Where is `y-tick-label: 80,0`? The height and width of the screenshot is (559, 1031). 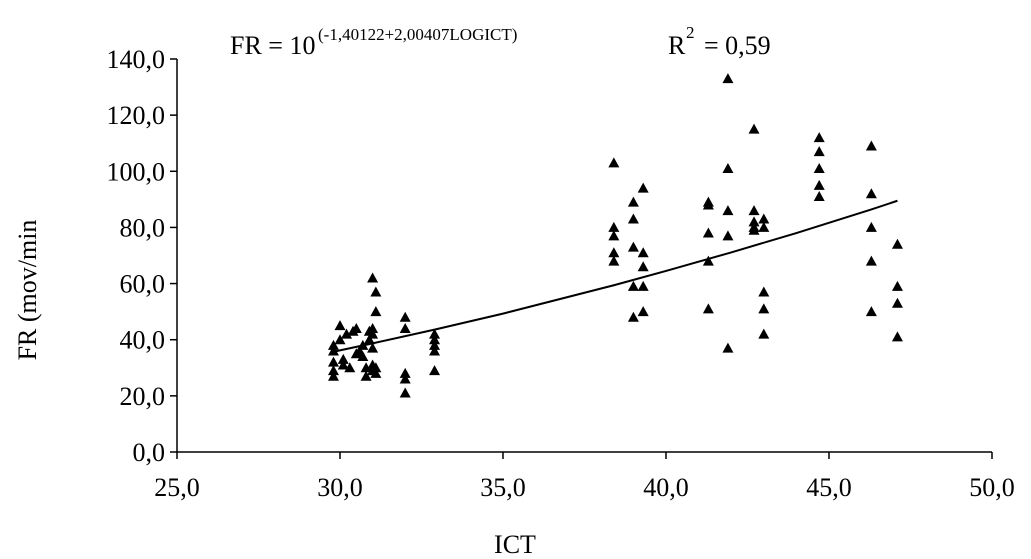
y-tick-label: 80,0 is located at coordinates (143, 227).